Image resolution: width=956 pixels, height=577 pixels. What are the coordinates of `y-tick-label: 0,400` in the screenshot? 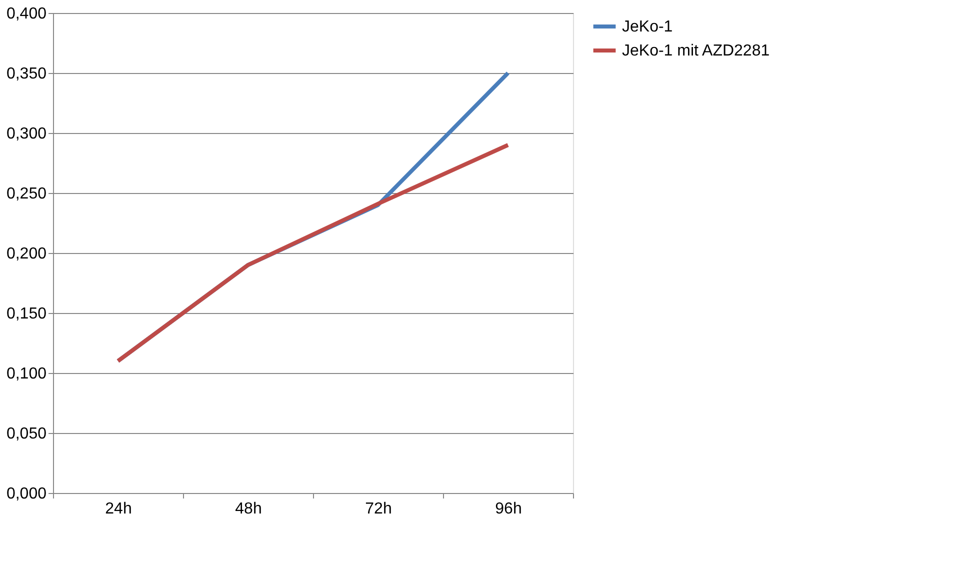 It's located at (26, 14).